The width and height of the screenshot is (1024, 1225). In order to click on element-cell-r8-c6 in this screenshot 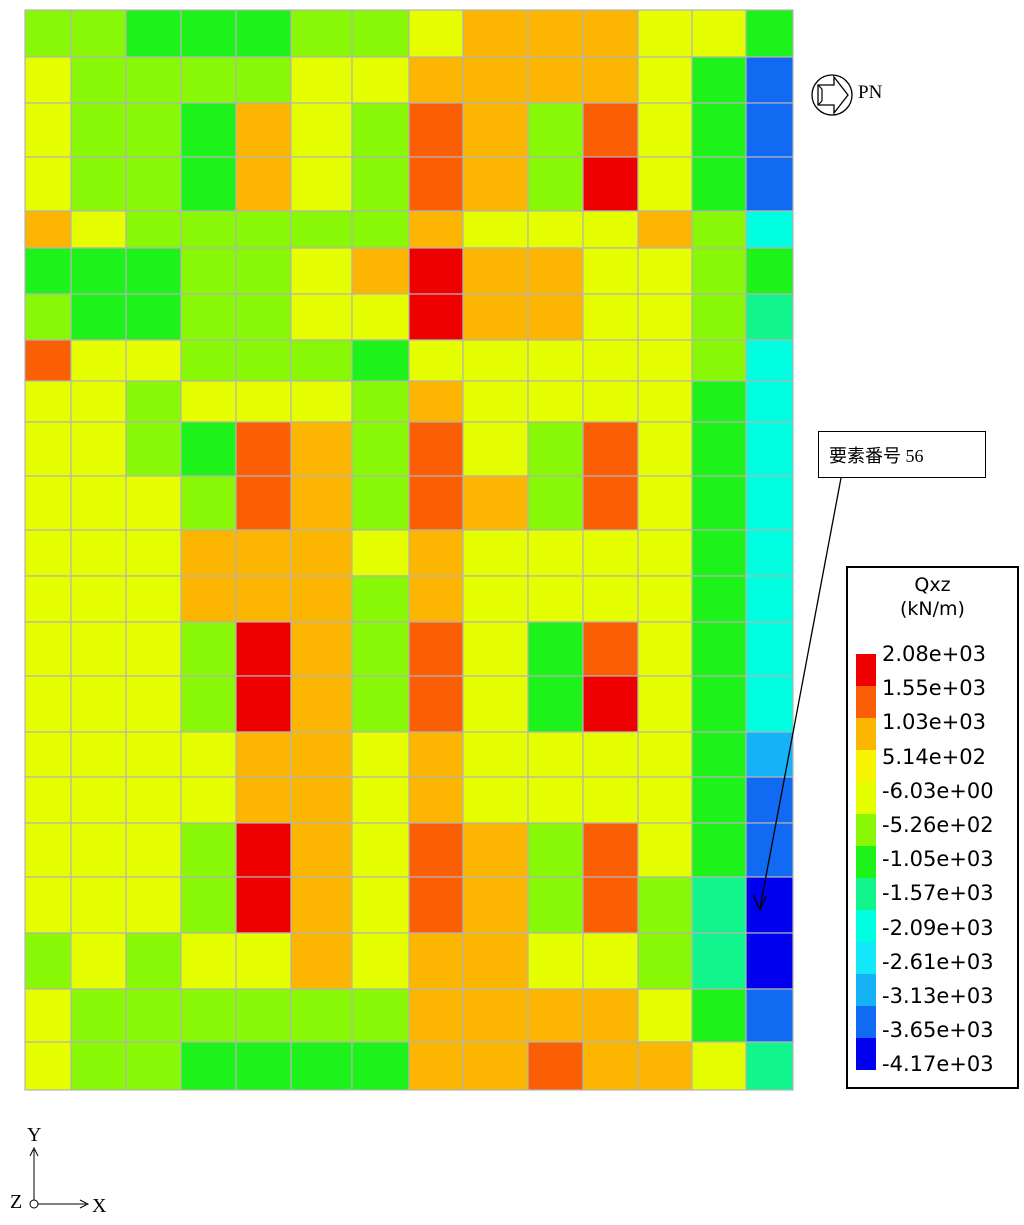, I will do `click(380, 401)`.